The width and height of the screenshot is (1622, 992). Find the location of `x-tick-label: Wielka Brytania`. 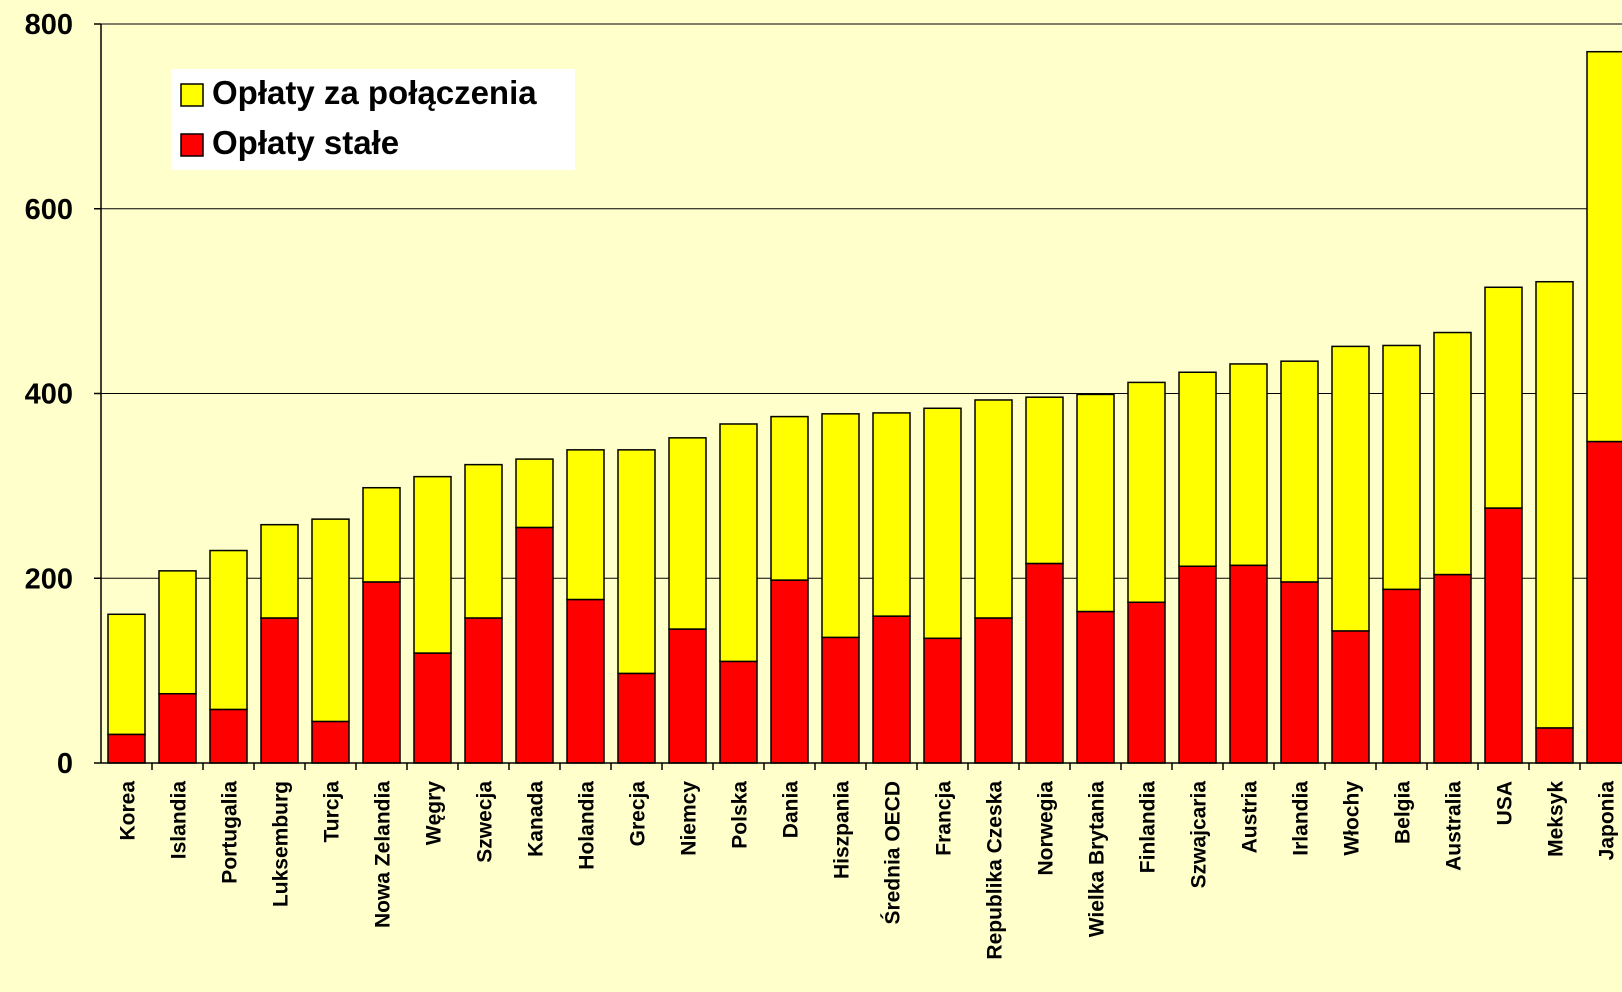

x-tick-label: Wielka Brytania is located at coordinates (1097, 859).